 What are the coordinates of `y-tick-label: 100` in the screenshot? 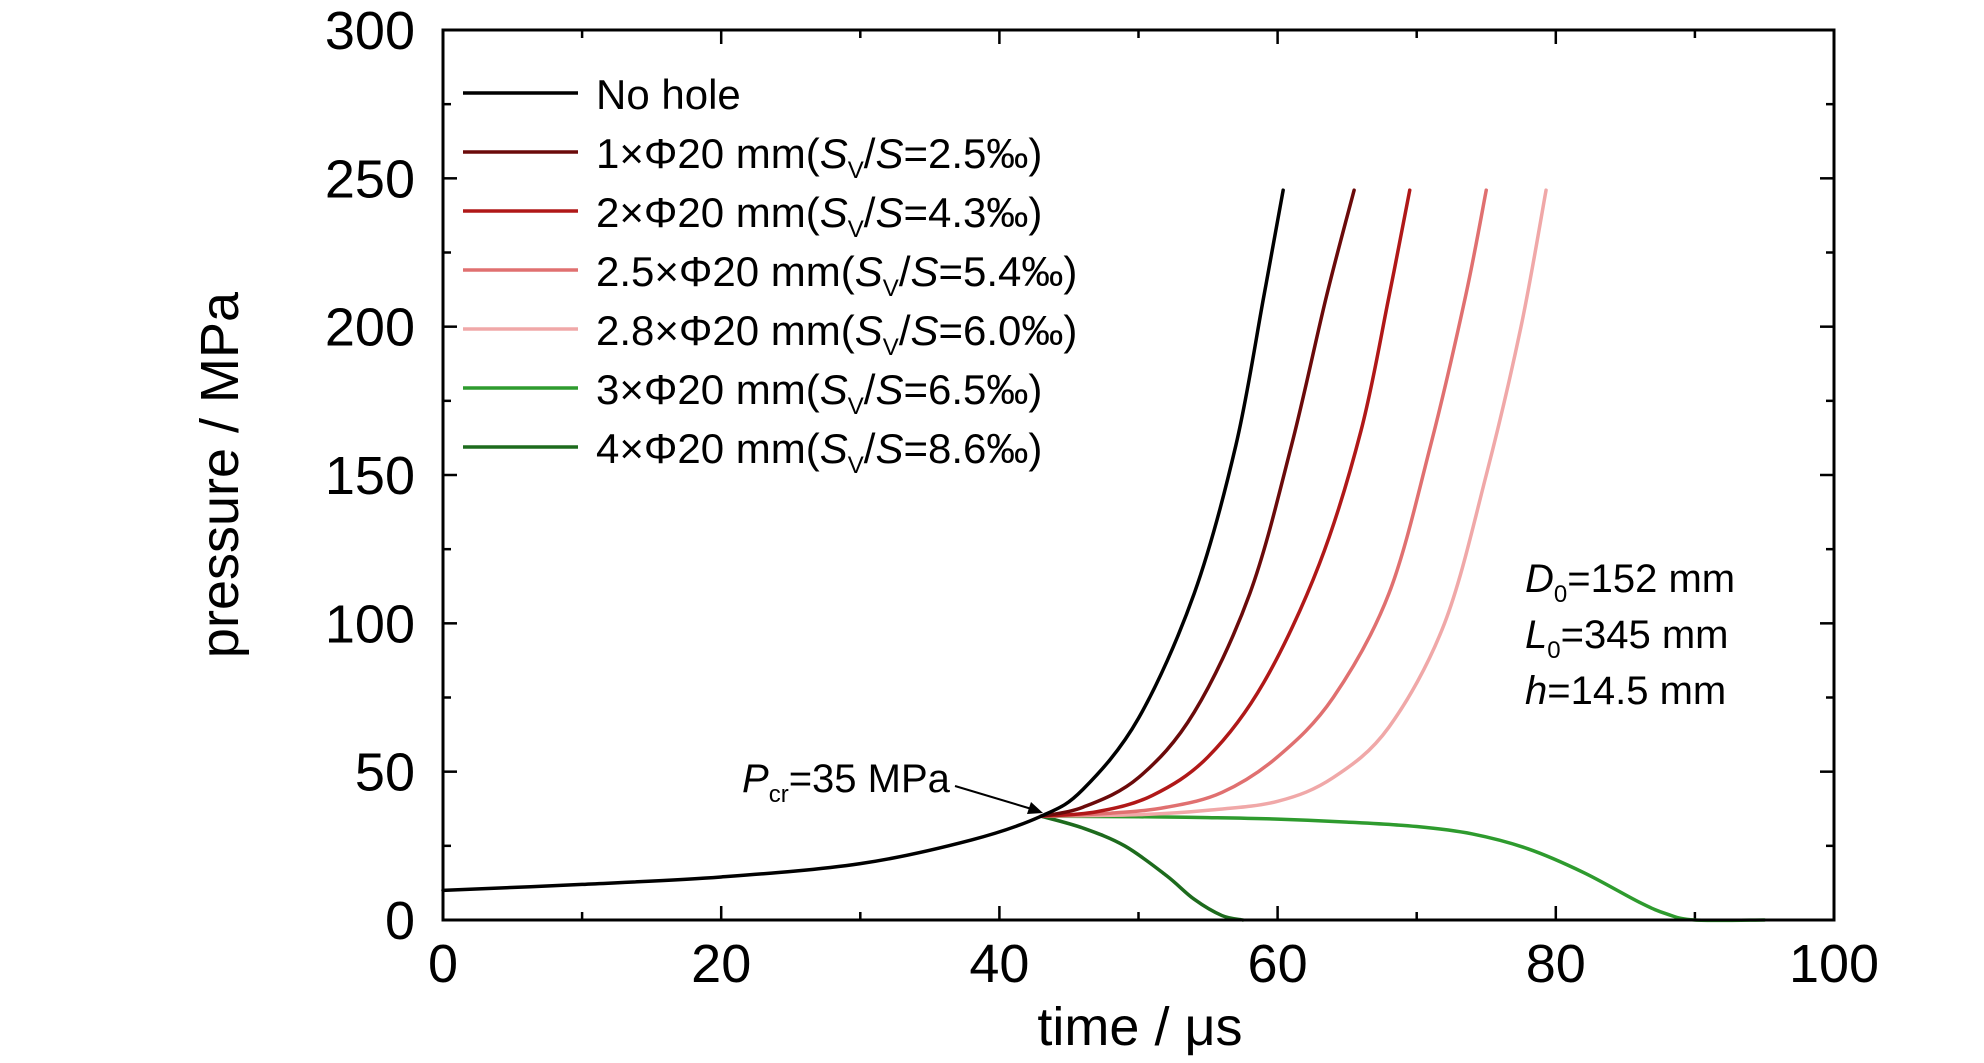 It's located at (370, 624).